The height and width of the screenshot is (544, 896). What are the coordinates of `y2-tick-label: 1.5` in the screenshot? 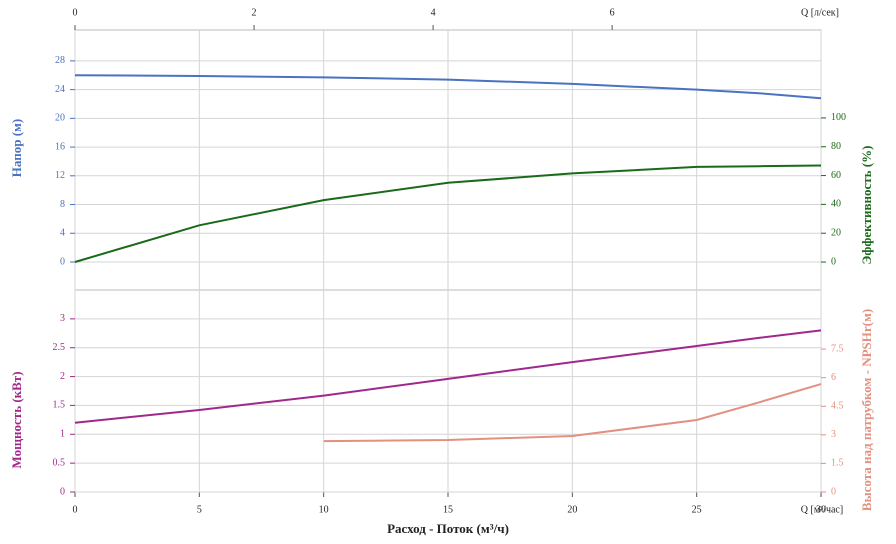 It's located at (837, 463).